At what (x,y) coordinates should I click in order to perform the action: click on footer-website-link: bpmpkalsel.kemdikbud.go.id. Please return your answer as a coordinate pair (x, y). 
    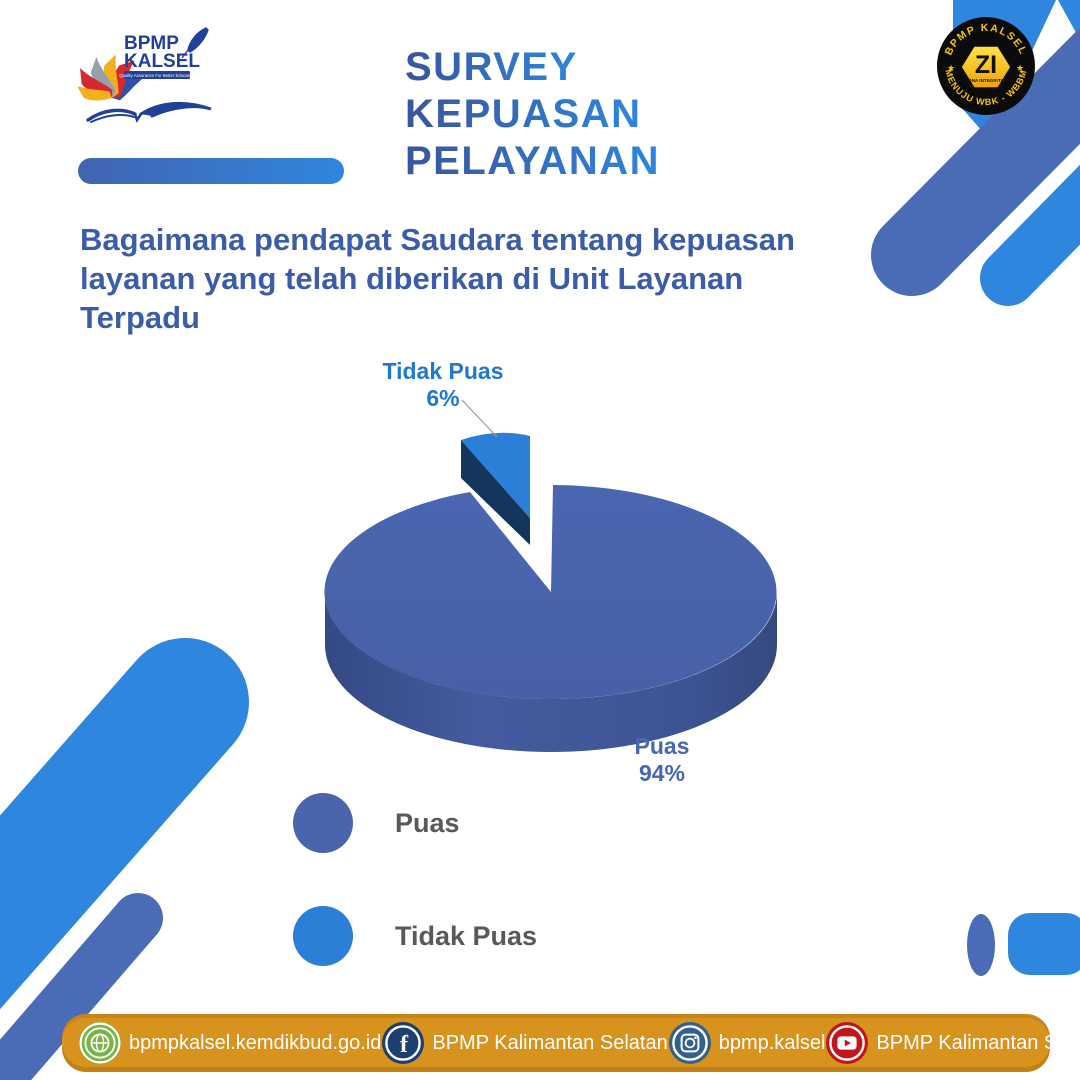
    Looking at the image, I should click on (229, 1043).